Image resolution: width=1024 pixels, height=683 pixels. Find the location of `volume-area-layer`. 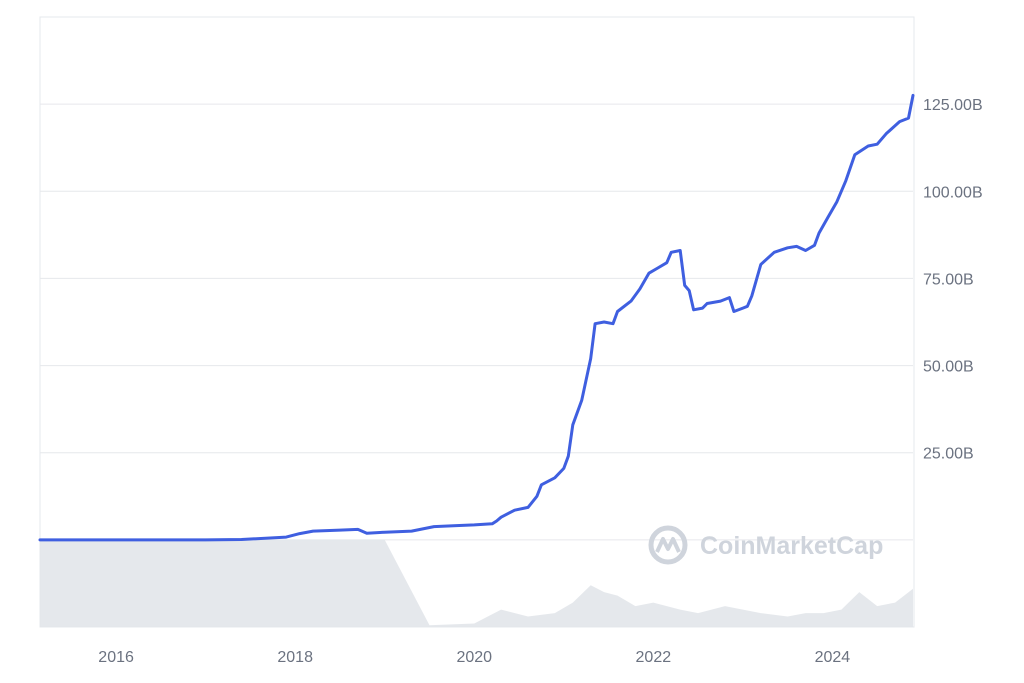

volume-area-layer is located at coordinates (476, 583).